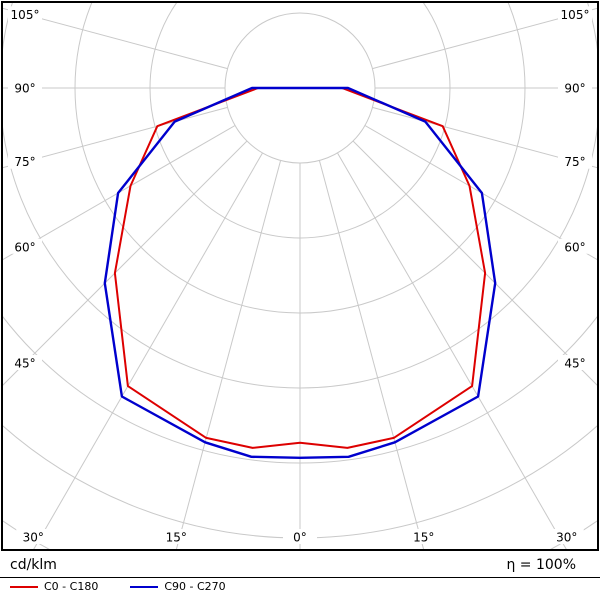 The height and width of the screenshot is (595, 600). I want to click on legend-item: C90 - C270, so click(178, 586).